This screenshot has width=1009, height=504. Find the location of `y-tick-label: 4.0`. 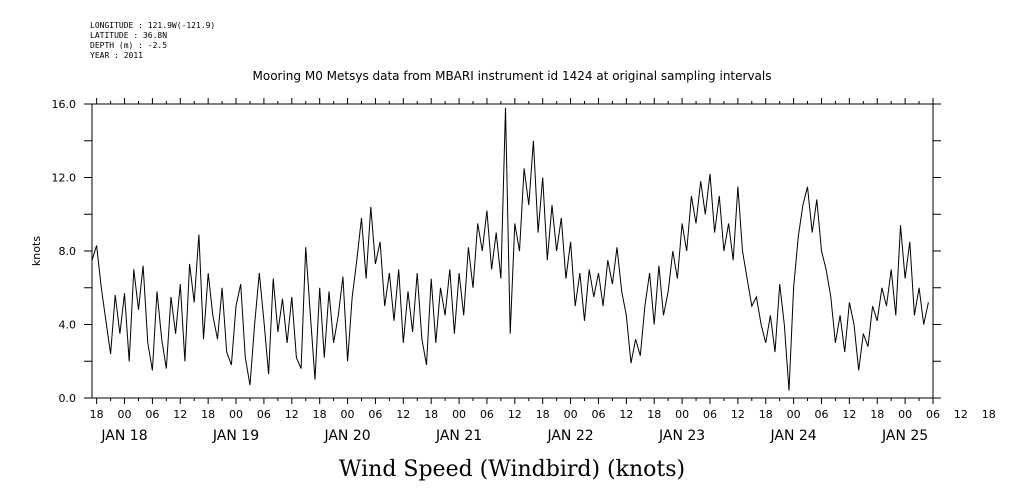

y-tick-label: 4.0 is located at coordinates (68, 325).